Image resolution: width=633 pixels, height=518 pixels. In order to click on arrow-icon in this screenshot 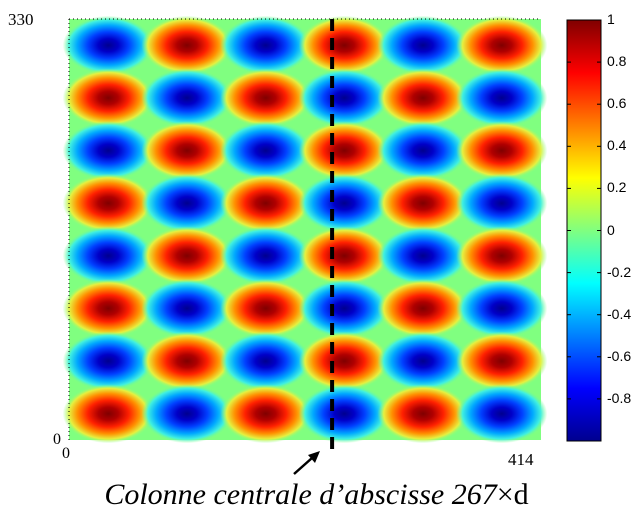, I will do `click(306, 463)`.